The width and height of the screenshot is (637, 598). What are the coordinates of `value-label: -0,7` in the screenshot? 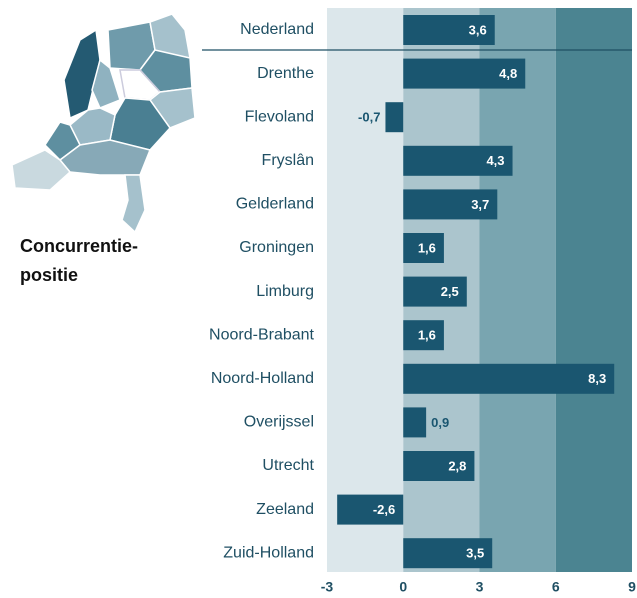 It's located at (369, 117).